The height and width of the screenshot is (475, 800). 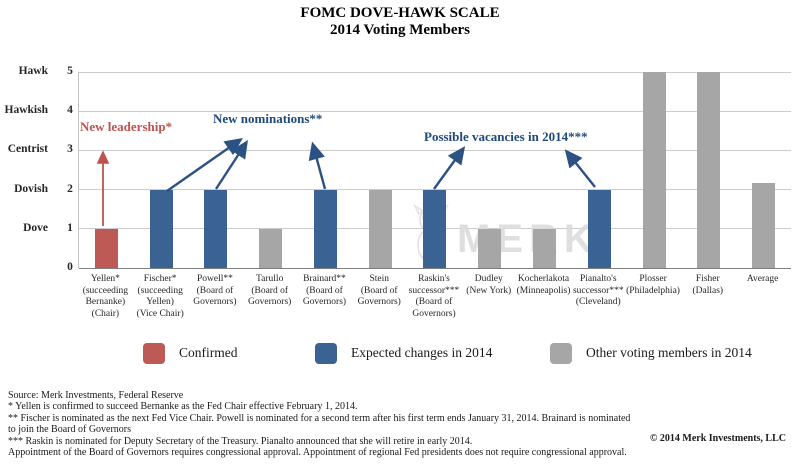 I want to click on bar-tarullo, so click(x=271, y=248).